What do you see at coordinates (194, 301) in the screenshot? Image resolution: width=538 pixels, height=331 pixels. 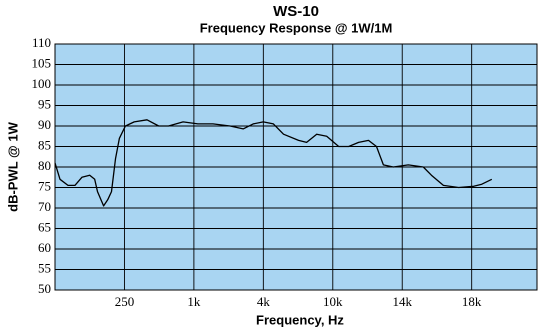 I see `x-tick-label: 1k` at bounding box center [194, 301].